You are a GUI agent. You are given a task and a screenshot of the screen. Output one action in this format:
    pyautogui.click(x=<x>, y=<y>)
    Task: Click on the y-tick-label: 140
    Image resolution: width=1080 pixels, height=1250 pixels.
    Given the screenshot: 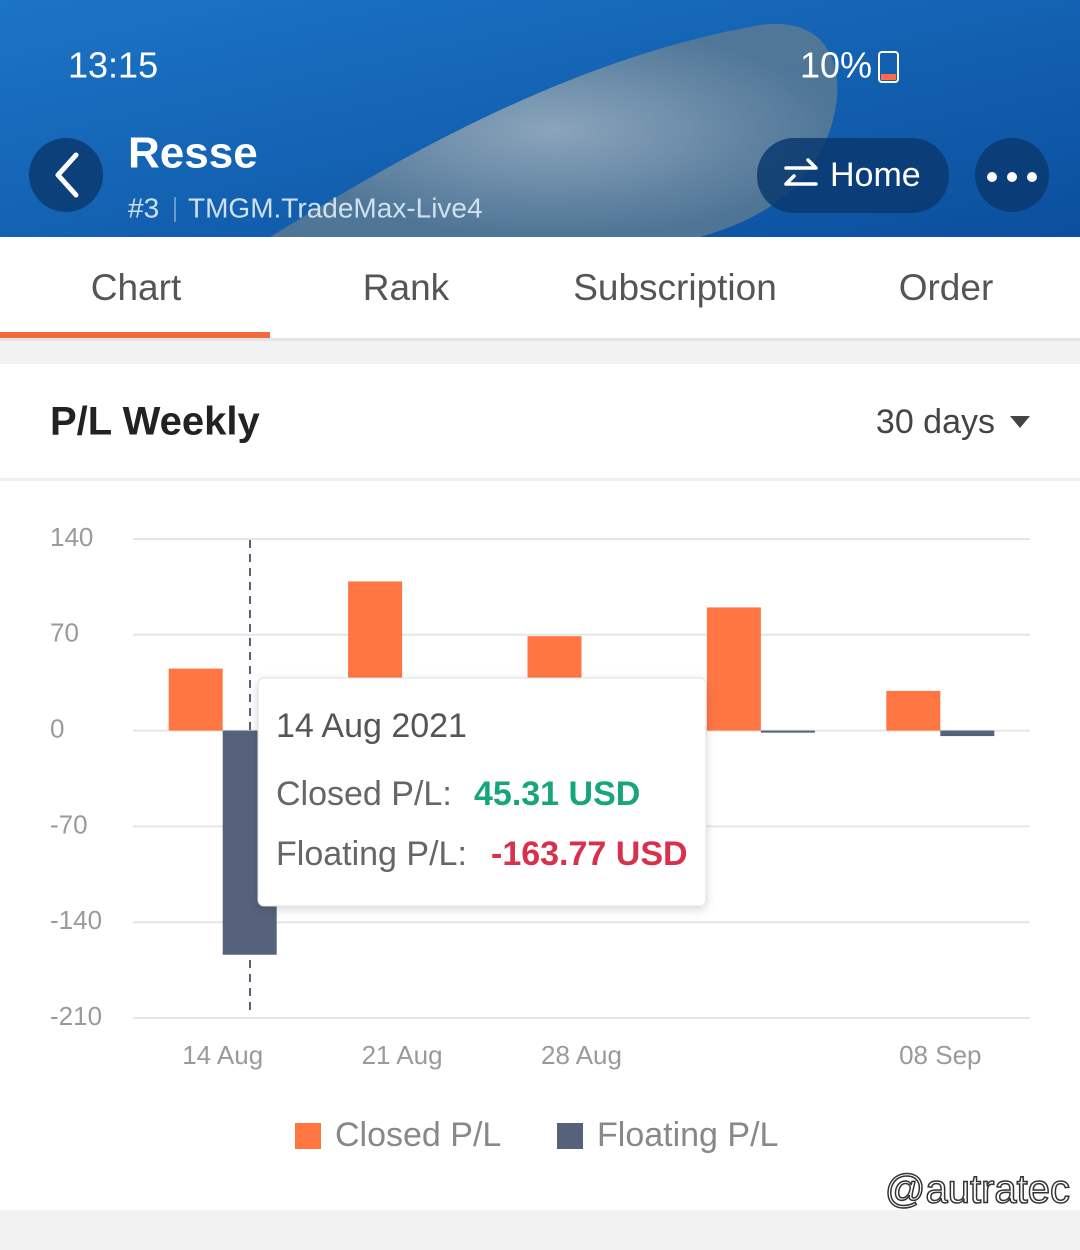 What is the action you would take?
    pyautogui.click(x=71, y=537)
    